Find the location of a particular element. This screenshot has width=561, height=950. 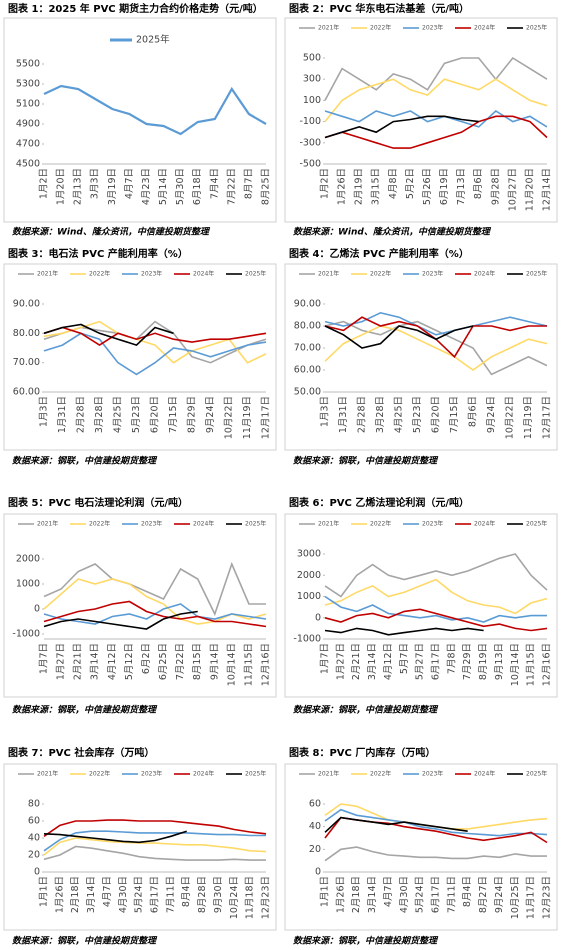

x-tick-label: 8月28日 is located at coordinates (202, 894).